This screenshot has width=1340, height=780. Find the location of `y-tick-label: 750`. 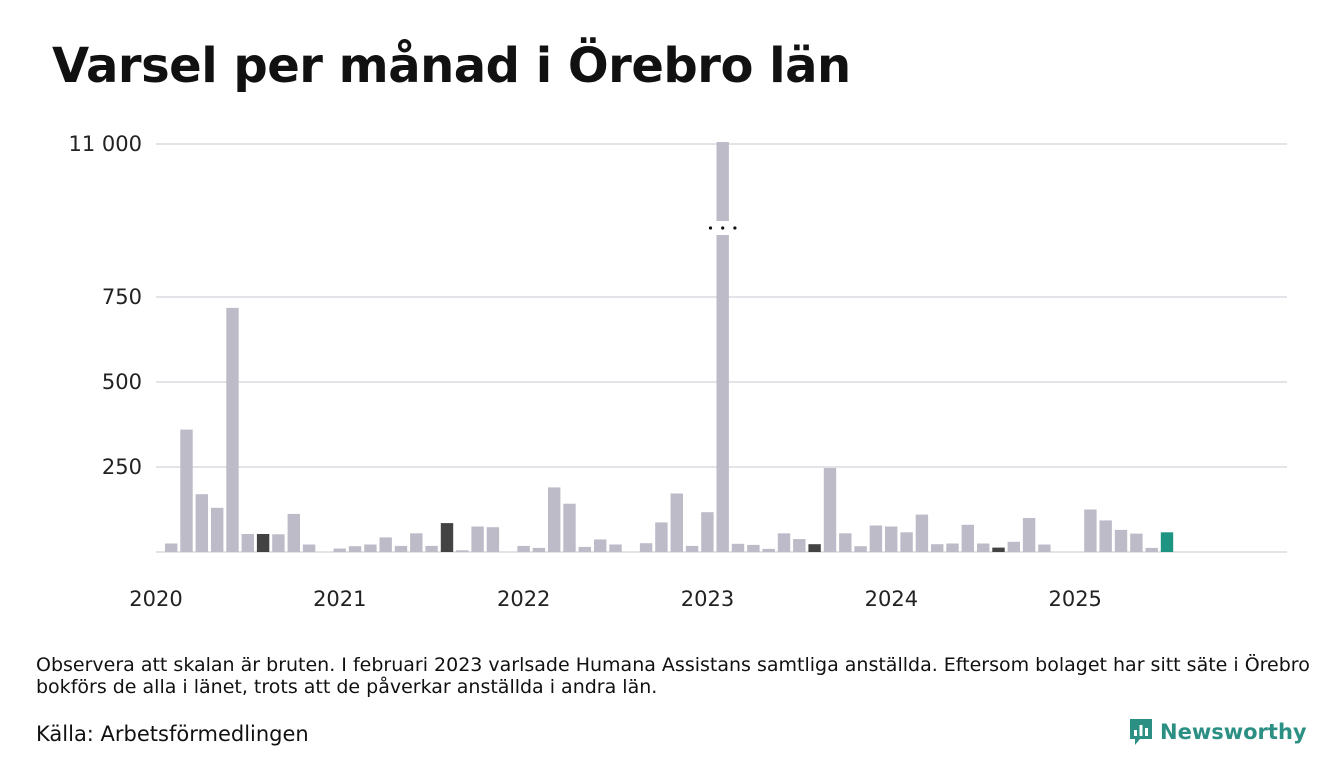

y-tick-label: 750 is located at coordinates (122, 297).